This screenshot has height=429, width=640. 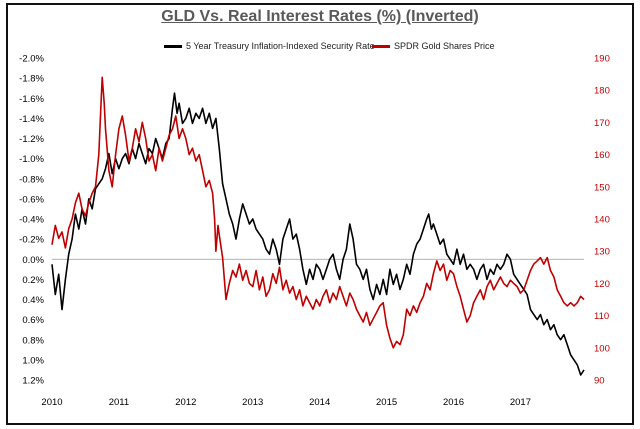 What do you see at coordinates (173, 46) in the screenshot?
I see `legend-swatch-tips` at bounding box center [173, 46].